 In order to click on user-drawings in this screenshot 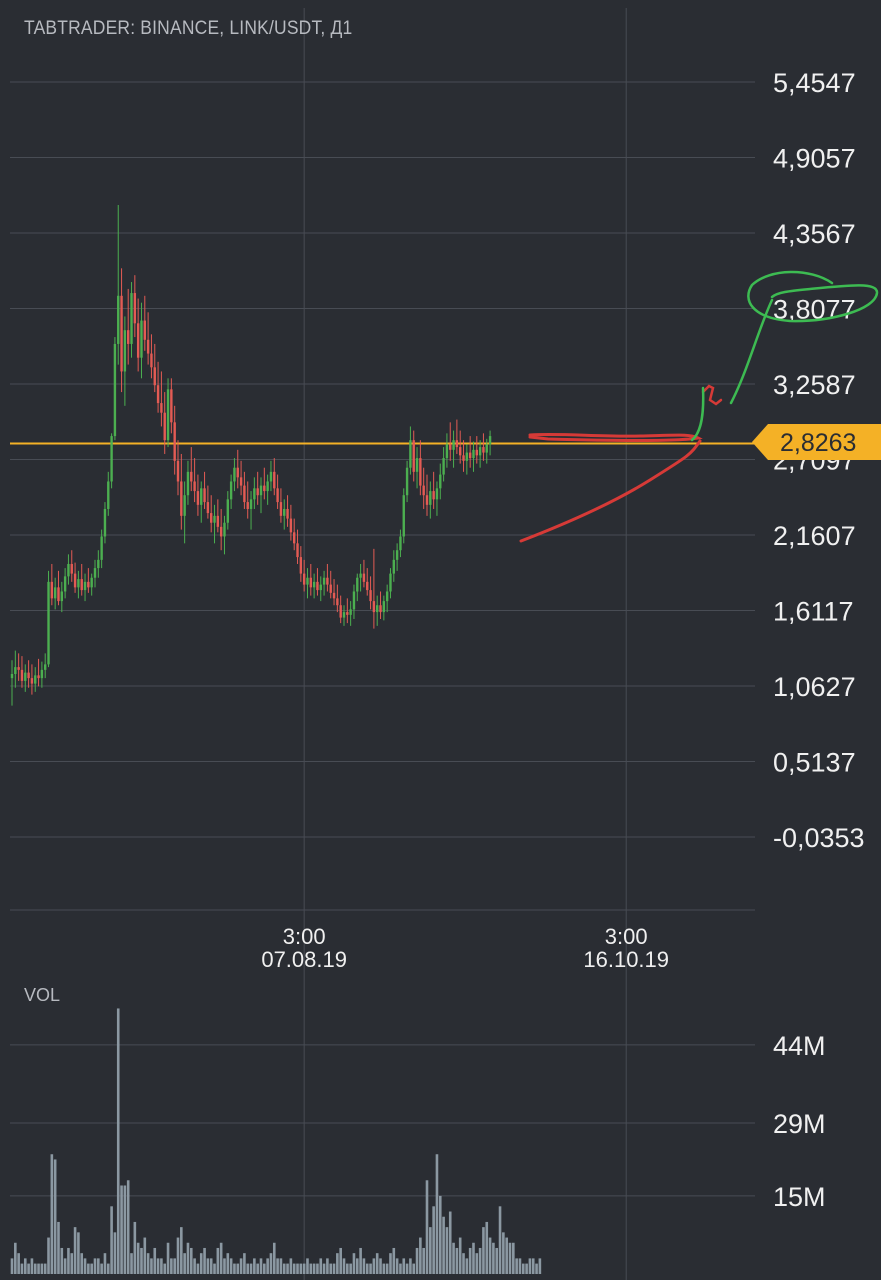, I will do `click(699, 406)`.